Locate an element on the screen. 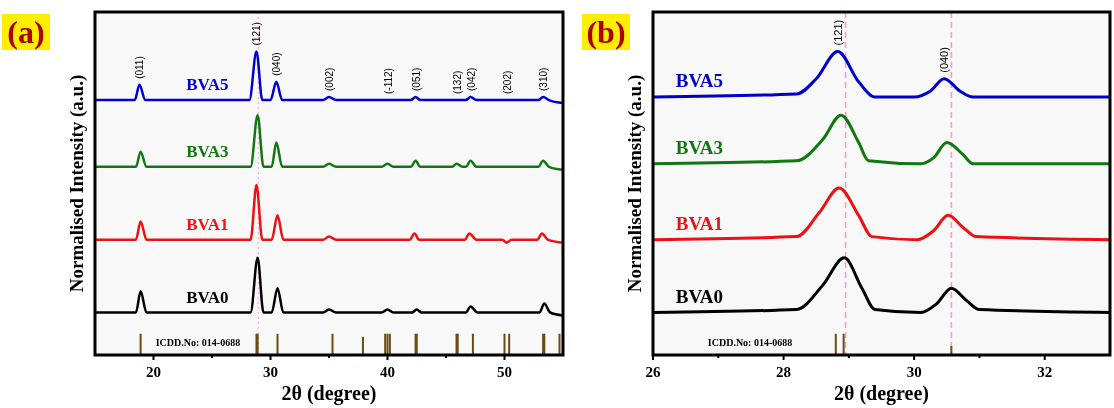 This screenshot has width=1114, height=408. annotation: (042) is located at coordinates (471, 79).